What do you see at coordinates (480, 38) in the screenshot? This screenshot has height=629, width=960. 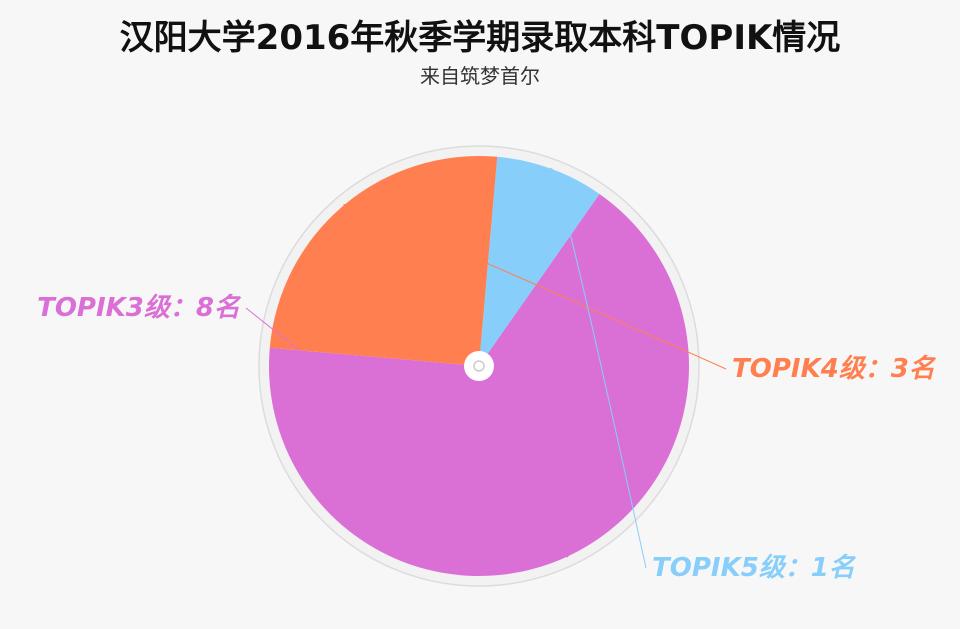 I see `chart-title: 汉阳大学2016年秋季学期录取本科TOPIK情况` at bounding box center [480, 38].